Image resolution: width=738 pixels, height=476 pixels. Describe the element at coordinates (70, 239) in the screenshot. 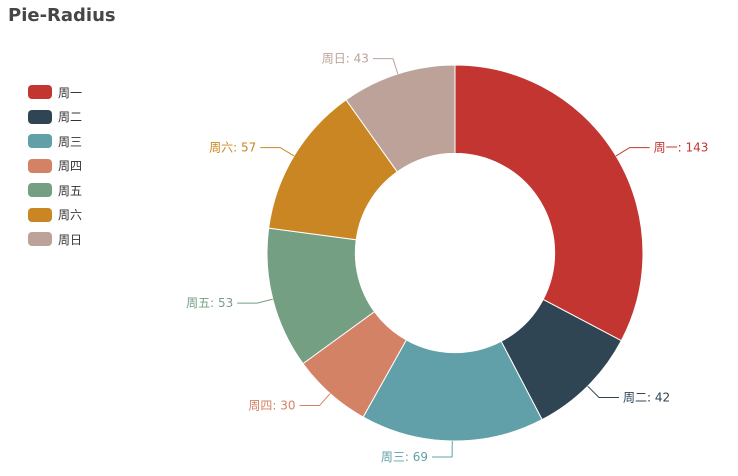

I see `legend-label: 周日` at that location.